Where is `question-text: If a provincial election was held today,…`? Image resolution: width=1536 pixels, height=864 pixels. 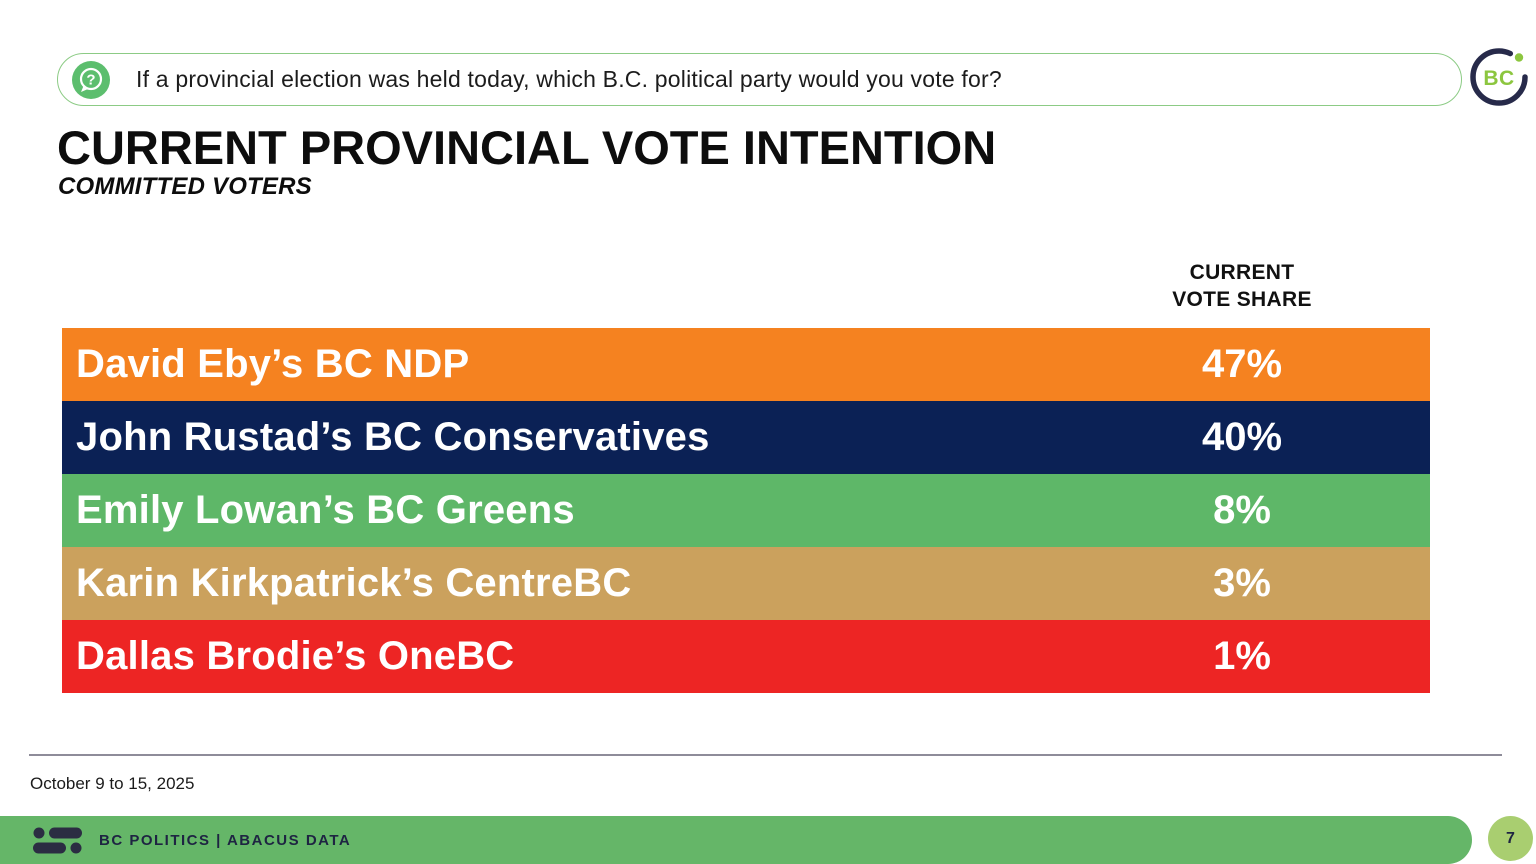
question-text: If a provincial election was held today,… is located at coordinates (569, 79).